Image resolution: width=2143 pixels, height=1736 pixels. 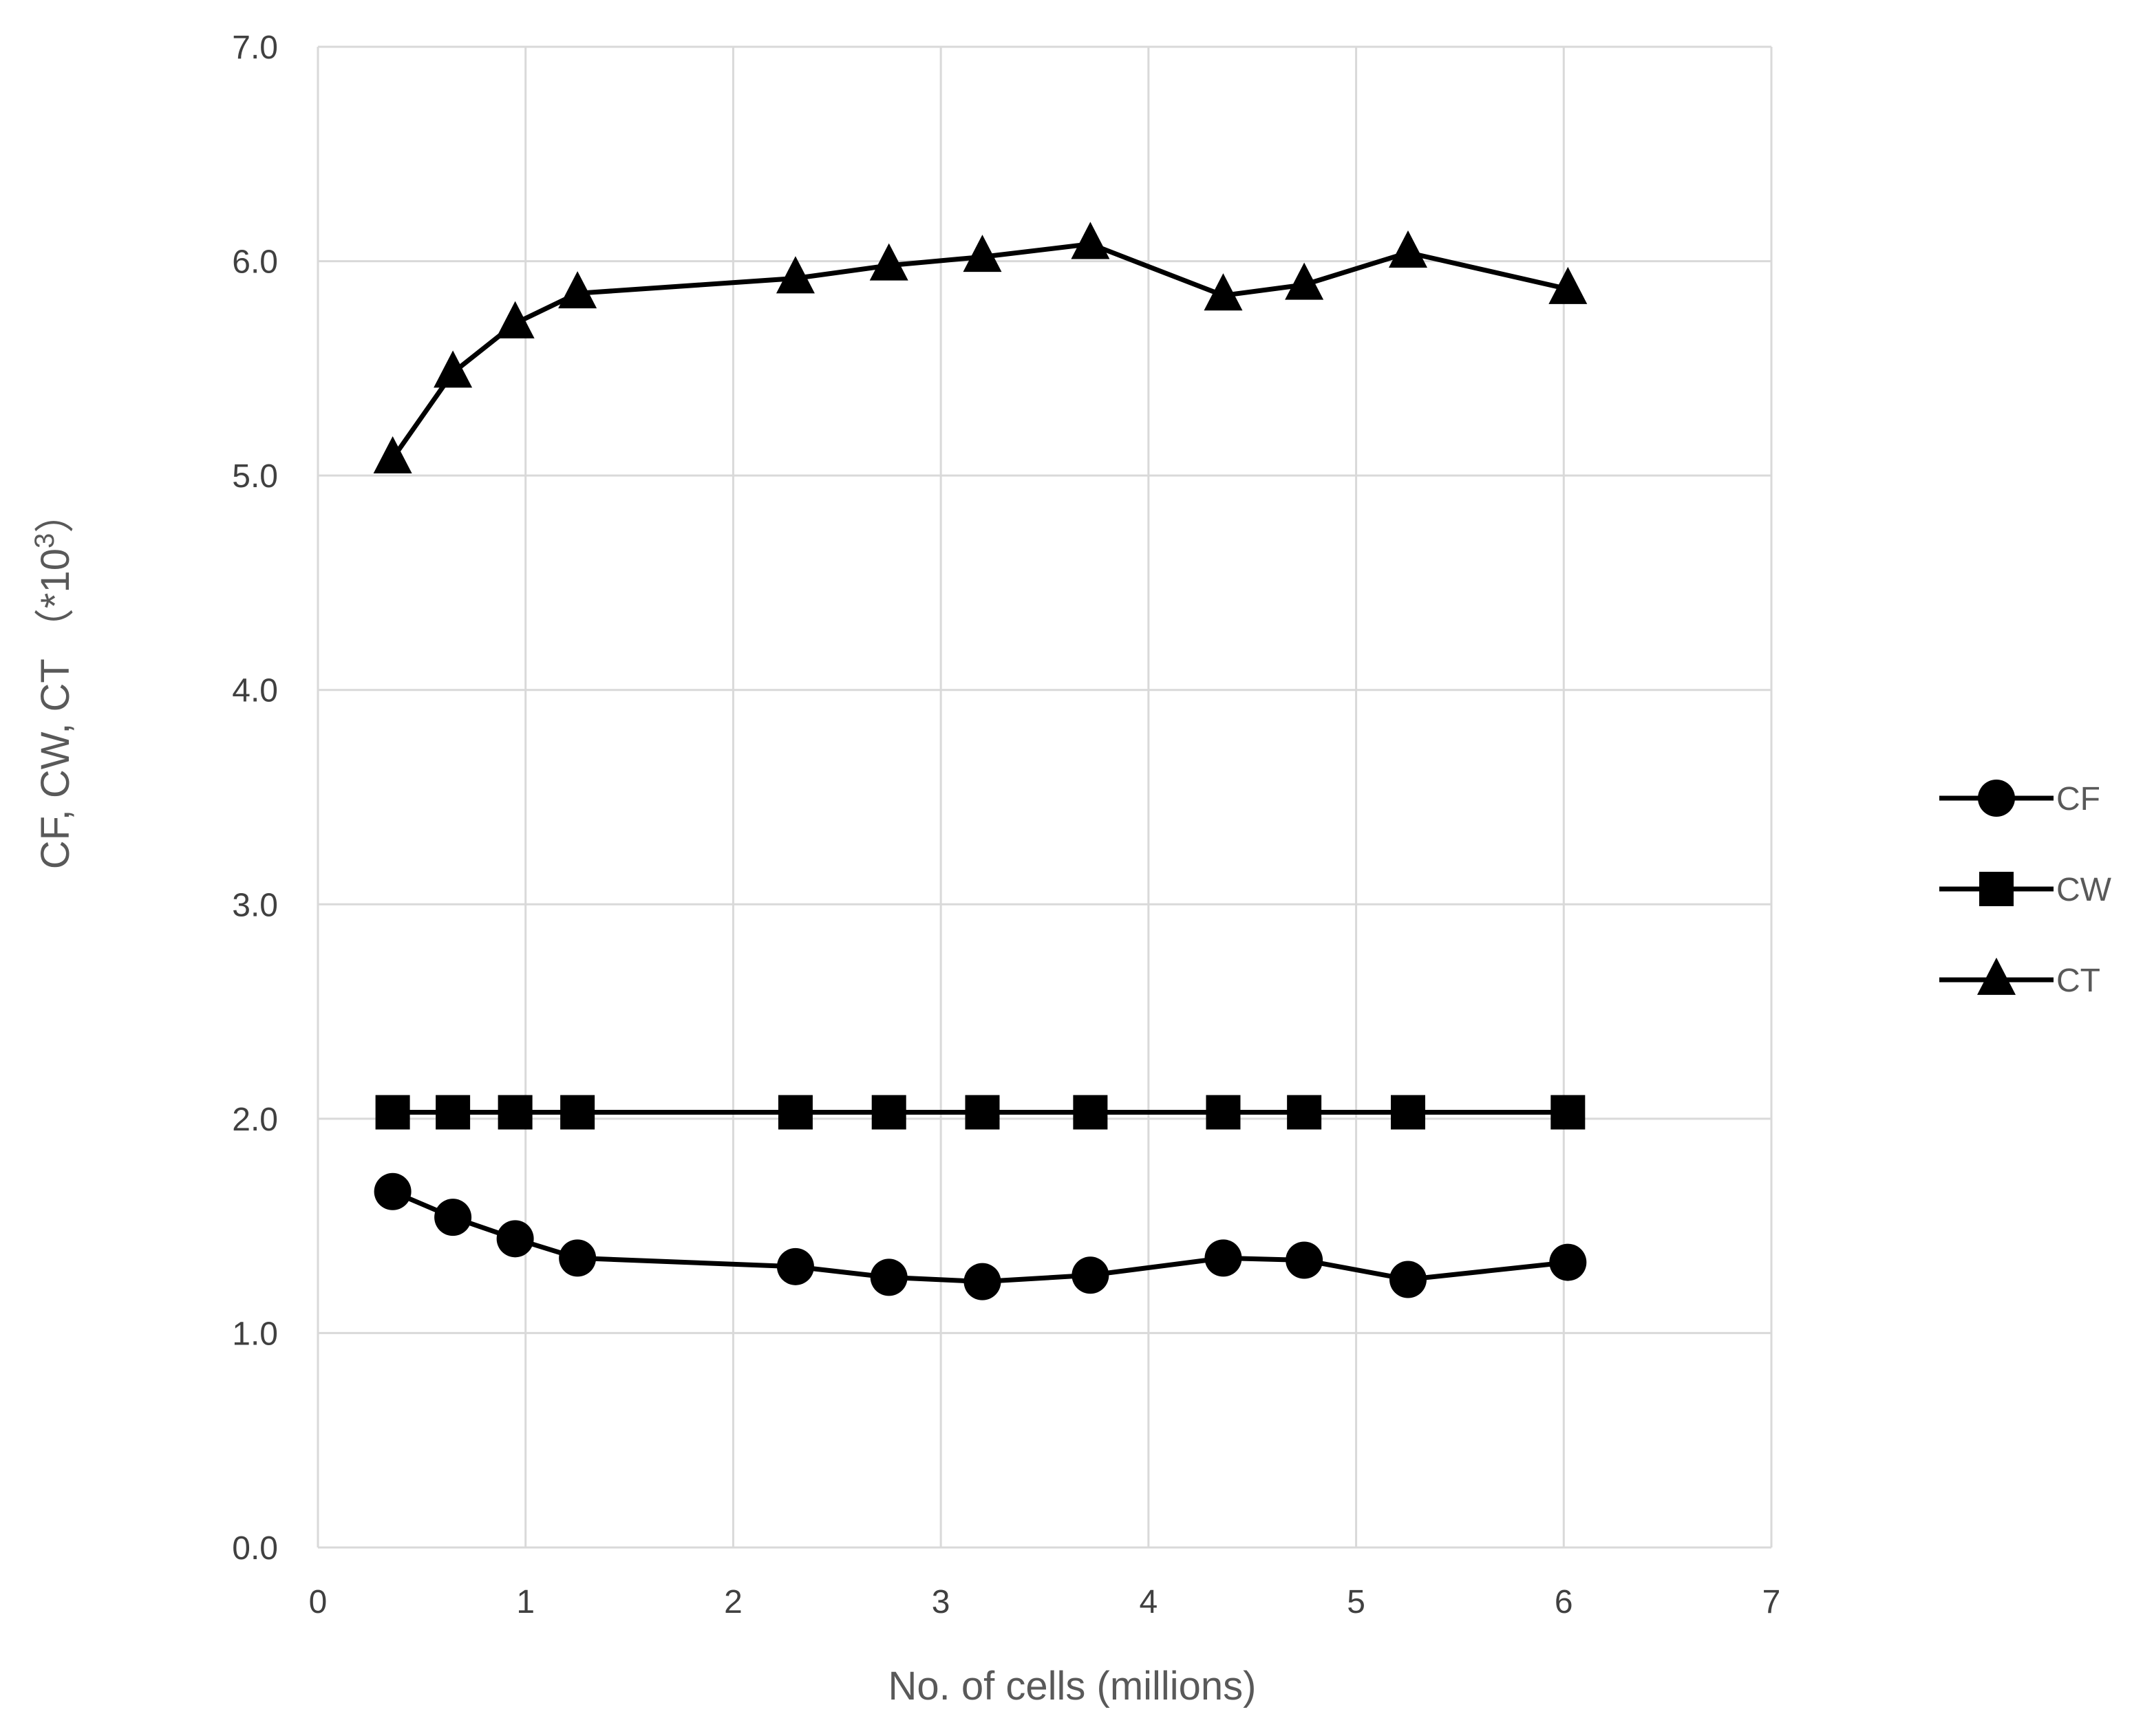 I want to click on series-cw, so click(x=980, y=1112).